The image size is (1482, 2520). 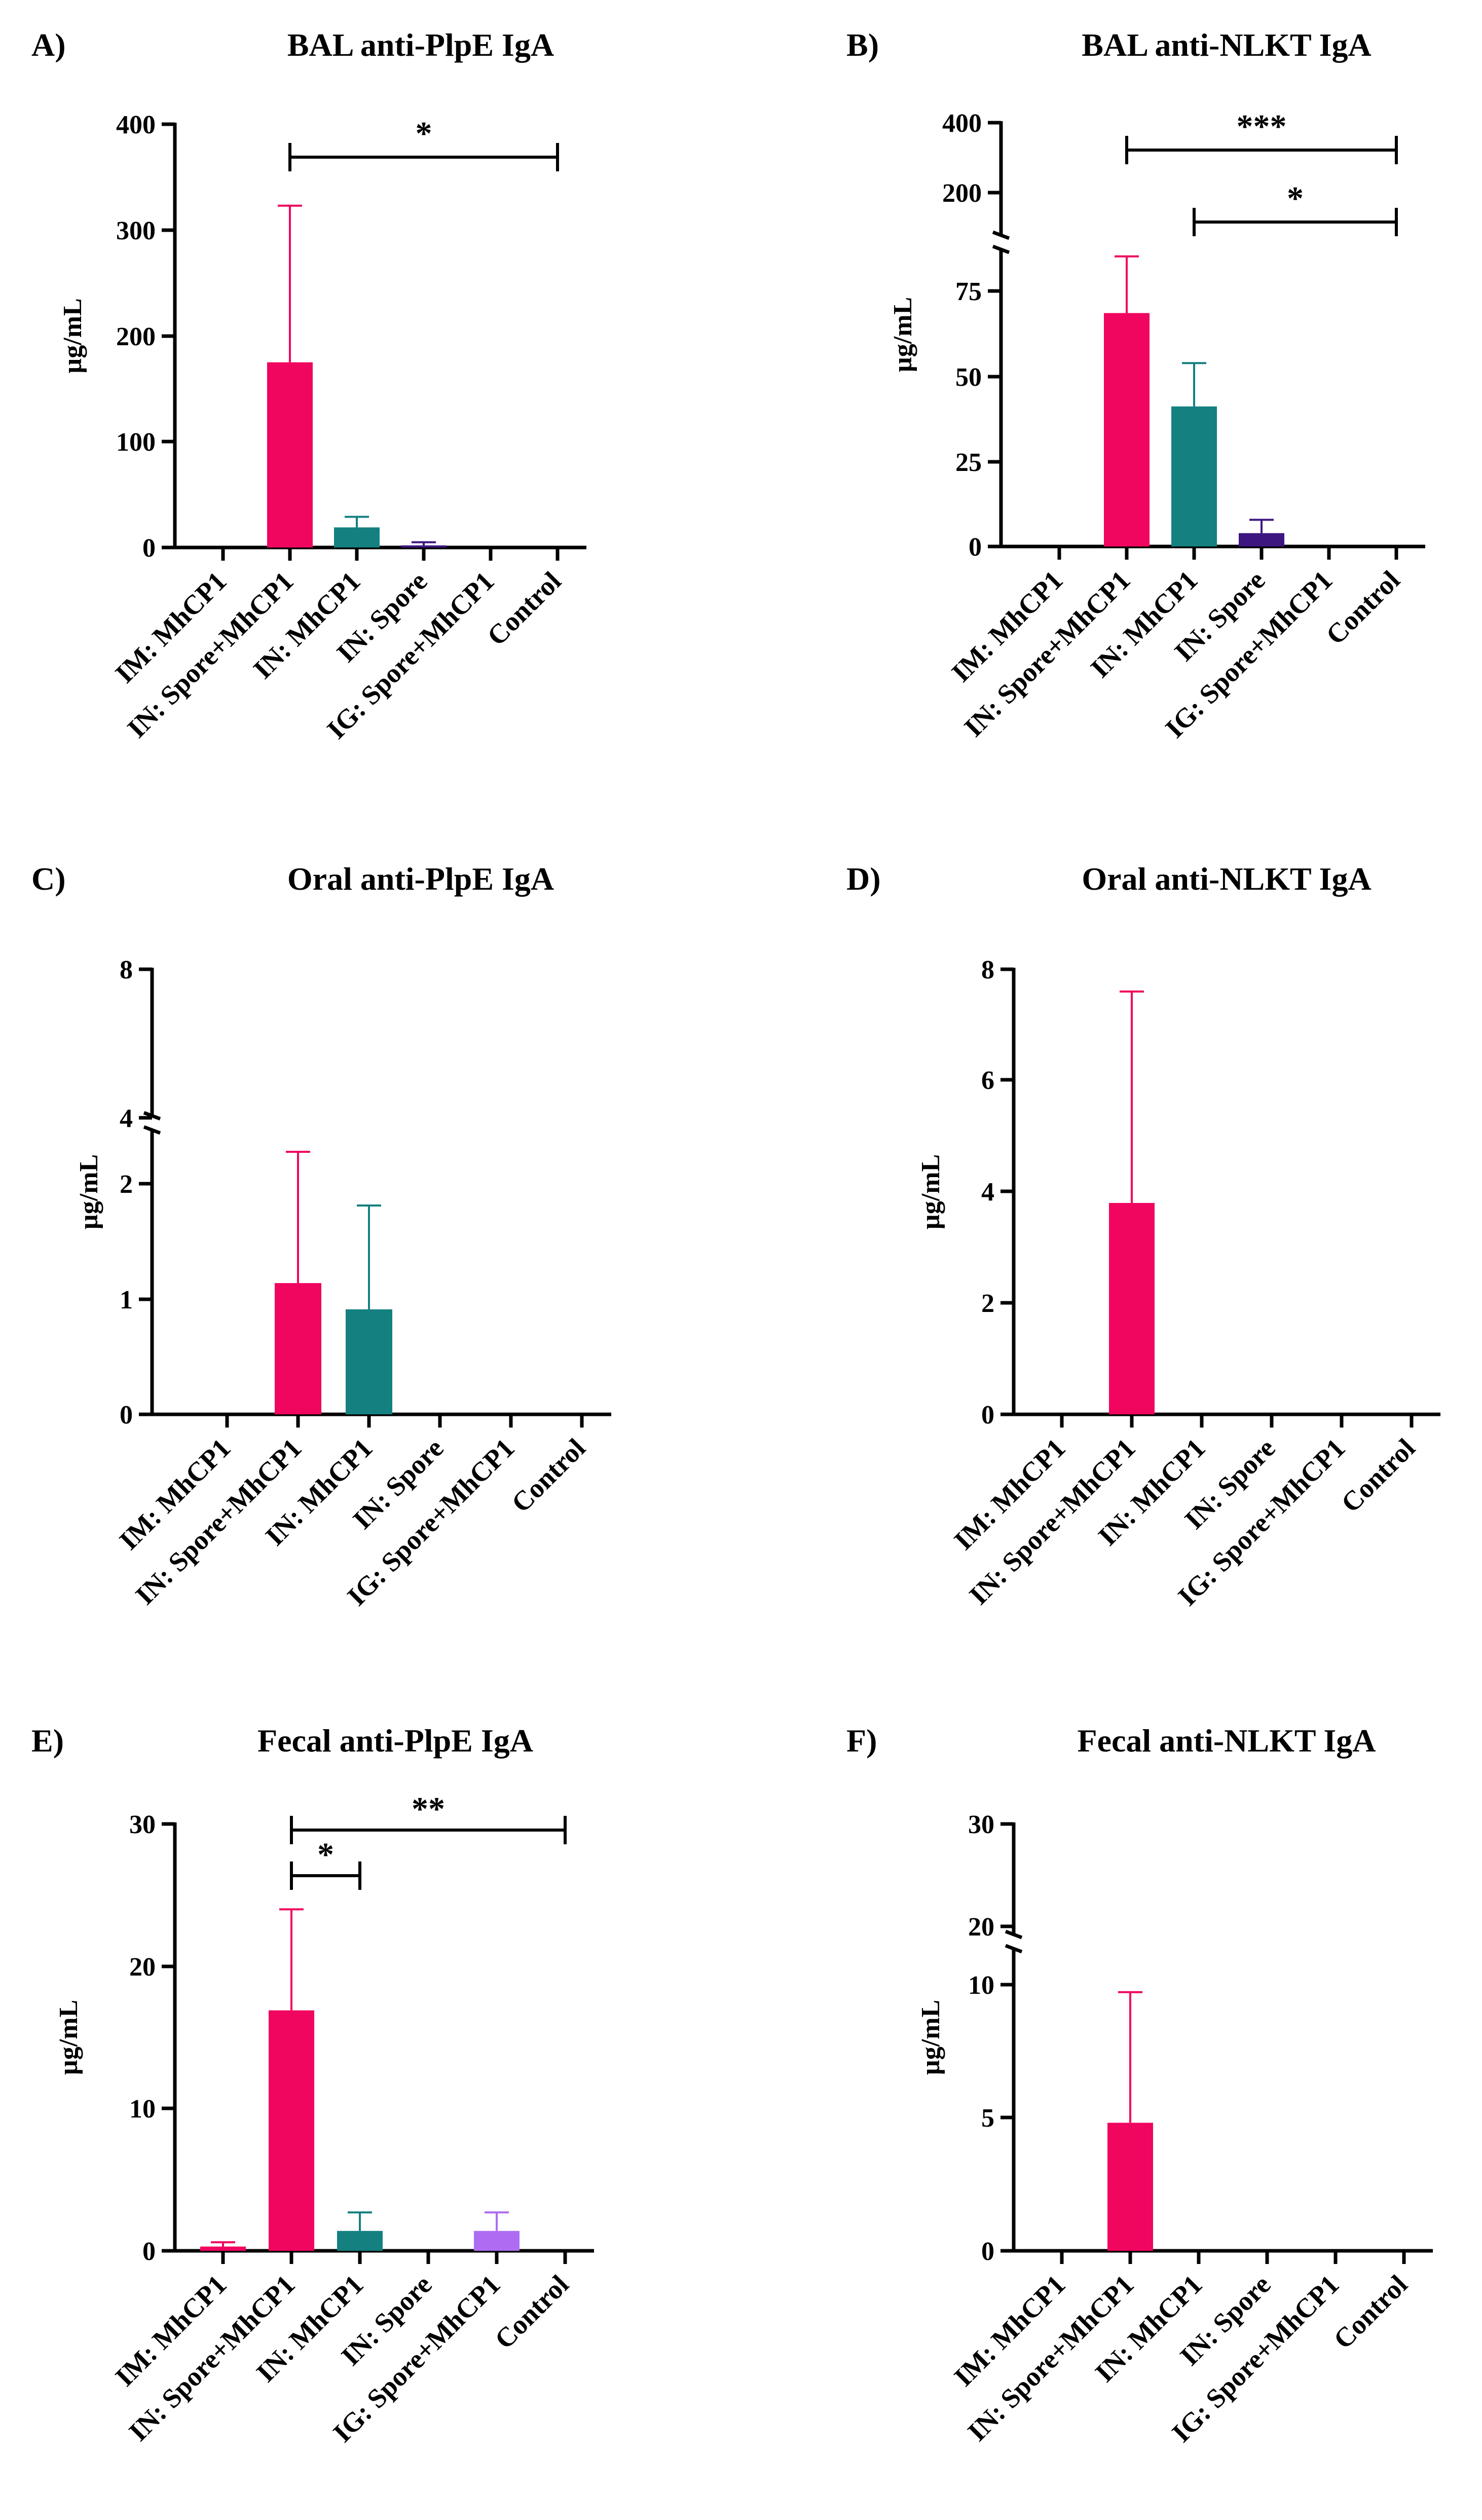 What do you see at coordinates (1262, 126) in the screenshot?
I see `significance-label: ***` at bounding box center [1262, 126].